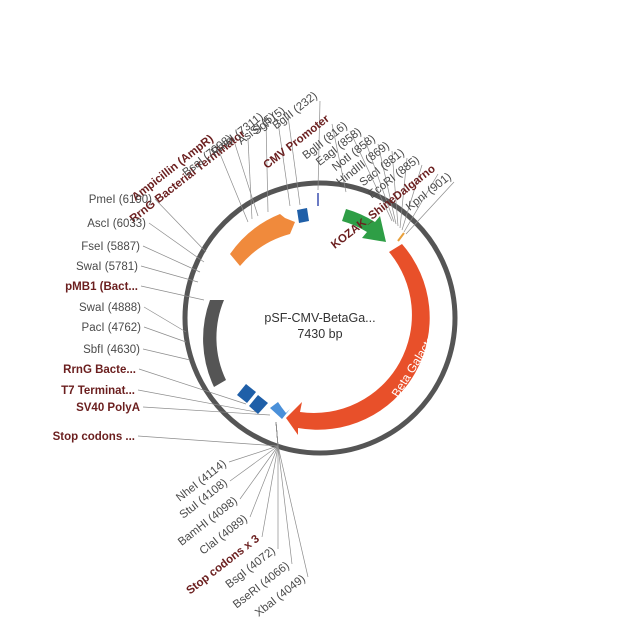 The image size is (640, 640). What do you see at coordinates (110, 247) in the screenshot?
I see `left-label-2: FseI (5887)` at bounding box center [110, 247].